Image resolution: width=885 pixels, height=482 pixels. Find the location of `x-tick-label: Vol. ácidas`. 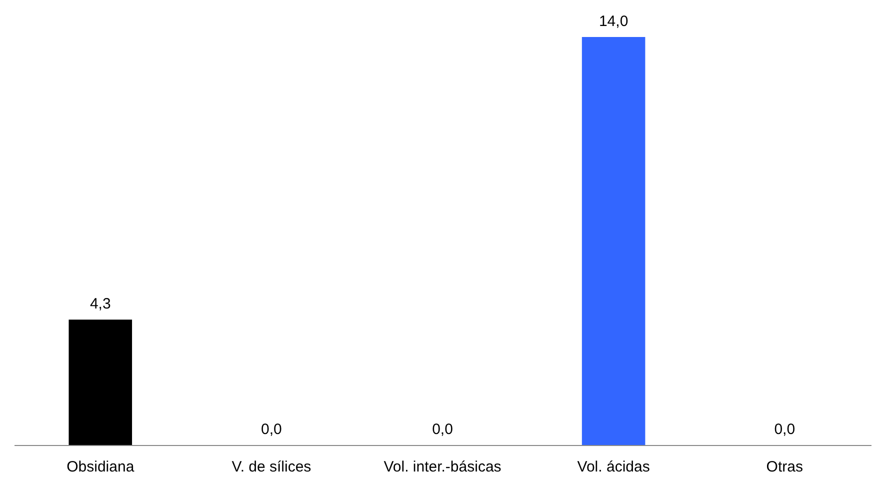

x-tick-label: Vol. ácidas is located at coordinates (613, 467).